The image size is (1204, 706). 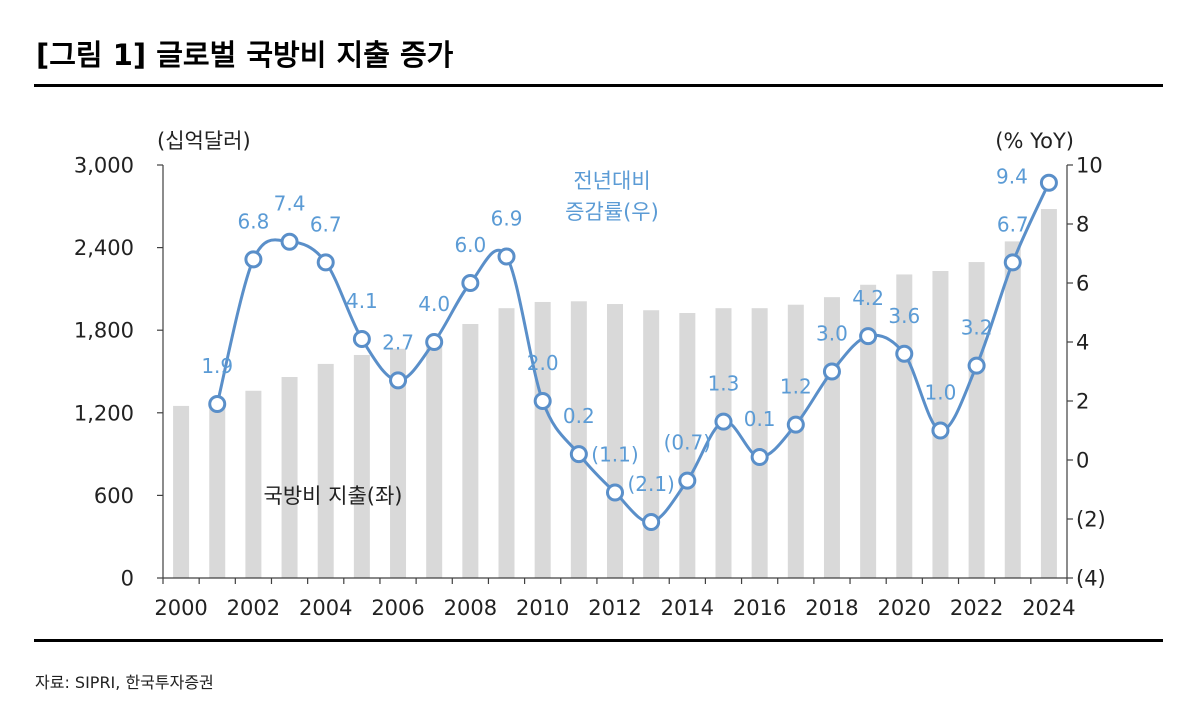 I want to click on spending-bar-2017, so click(x=795, y=441).